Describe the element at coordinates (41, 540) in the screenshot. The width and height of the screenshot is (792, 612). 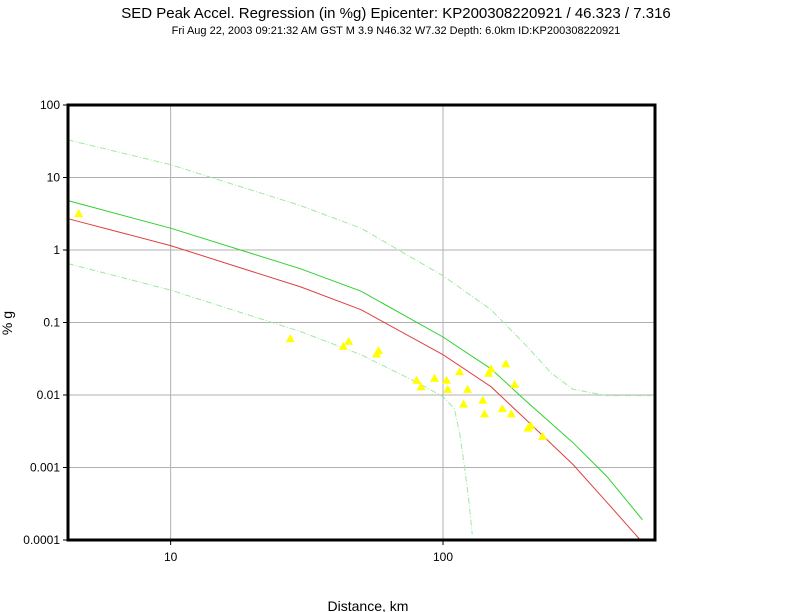
I see `y-tick-label: 0.0001` at that location.